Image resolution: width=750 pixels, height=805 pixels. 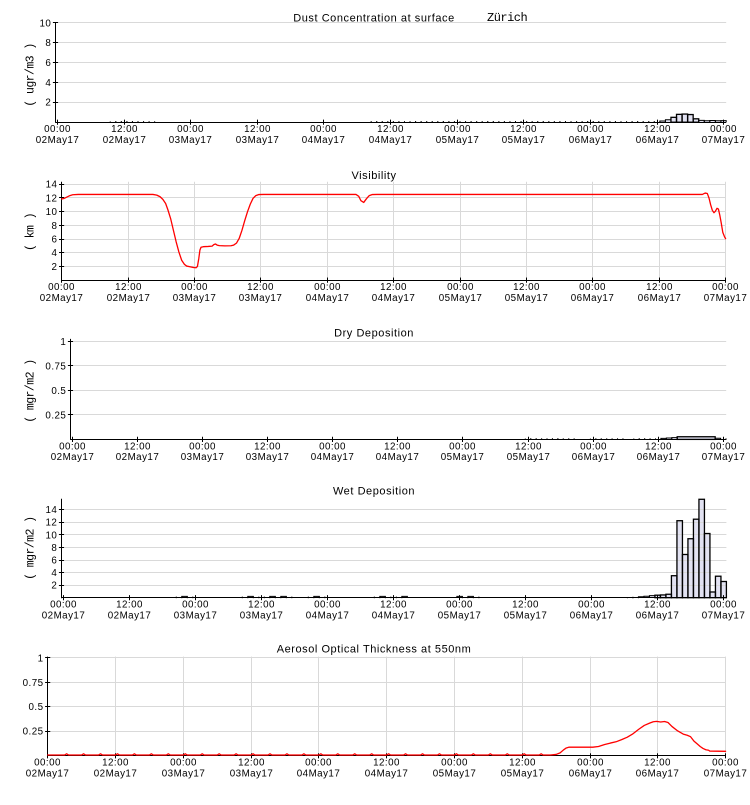 What do you see at coordinates (373, 176) in the screenshot?
I see `svg-text: Visibility` at bounding box center [373, 176].